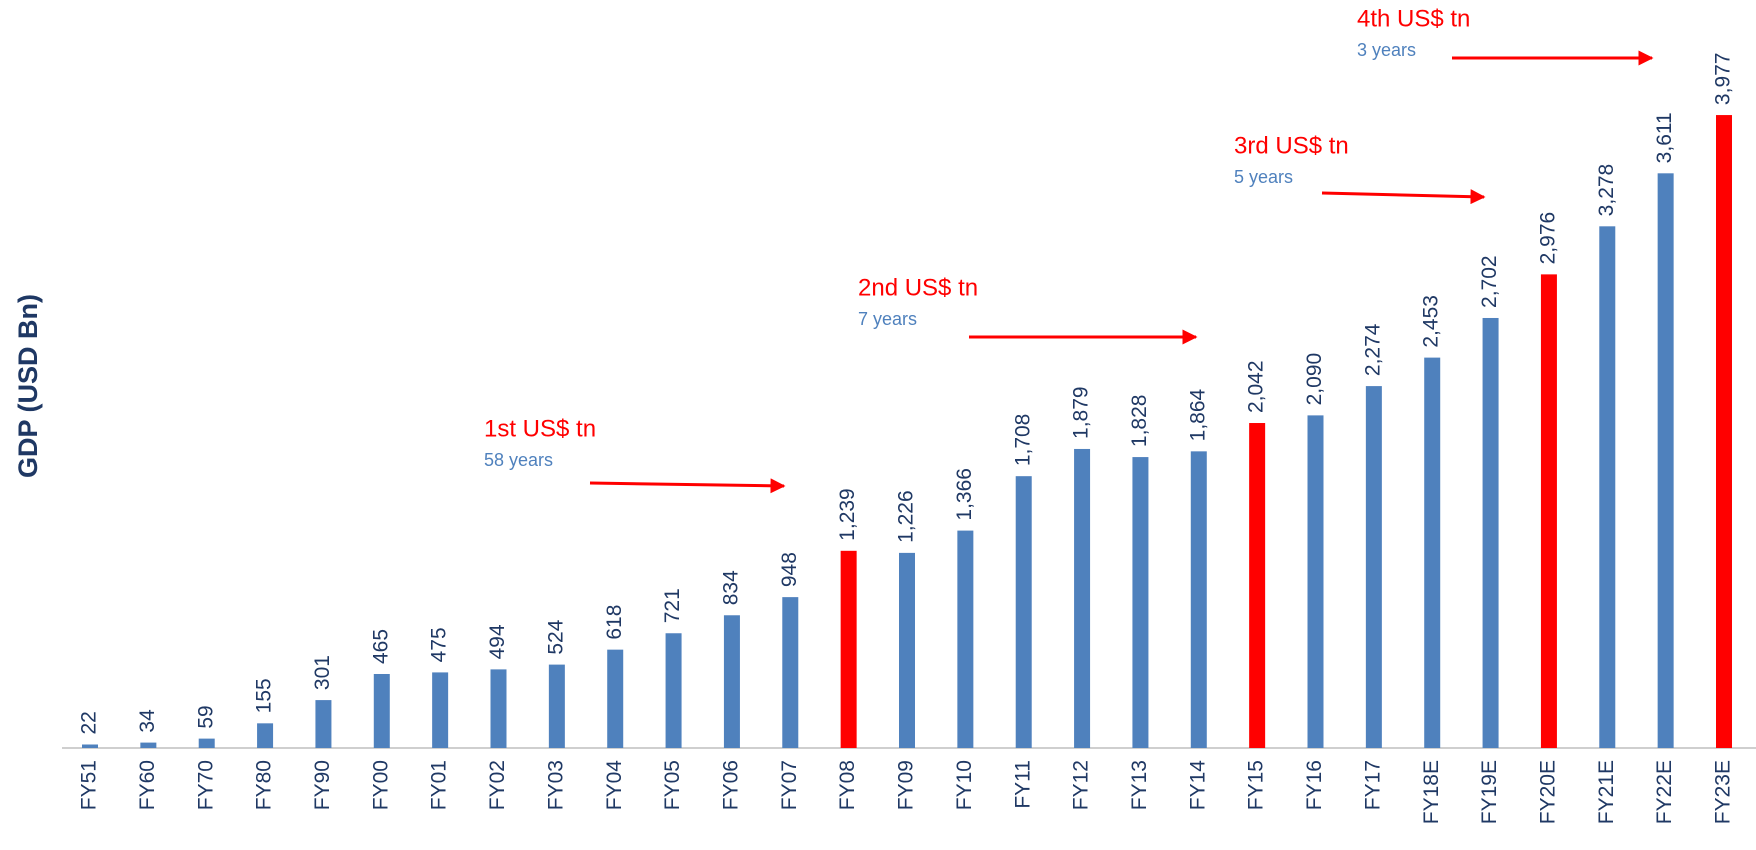  Describe the element at coordinates (380, 646) in the screenshot. I see `value-label: 465` at that location.